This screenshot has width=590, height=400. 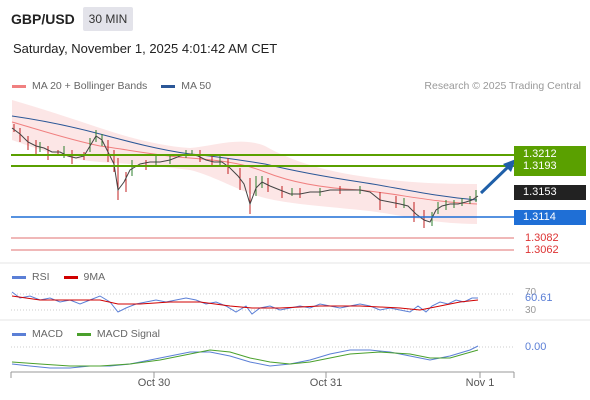 What do you see at coordinates (540, 166) in the screenshot?
I see `resistance-1-tag: 1.3193` at bounding box center [540, 166].